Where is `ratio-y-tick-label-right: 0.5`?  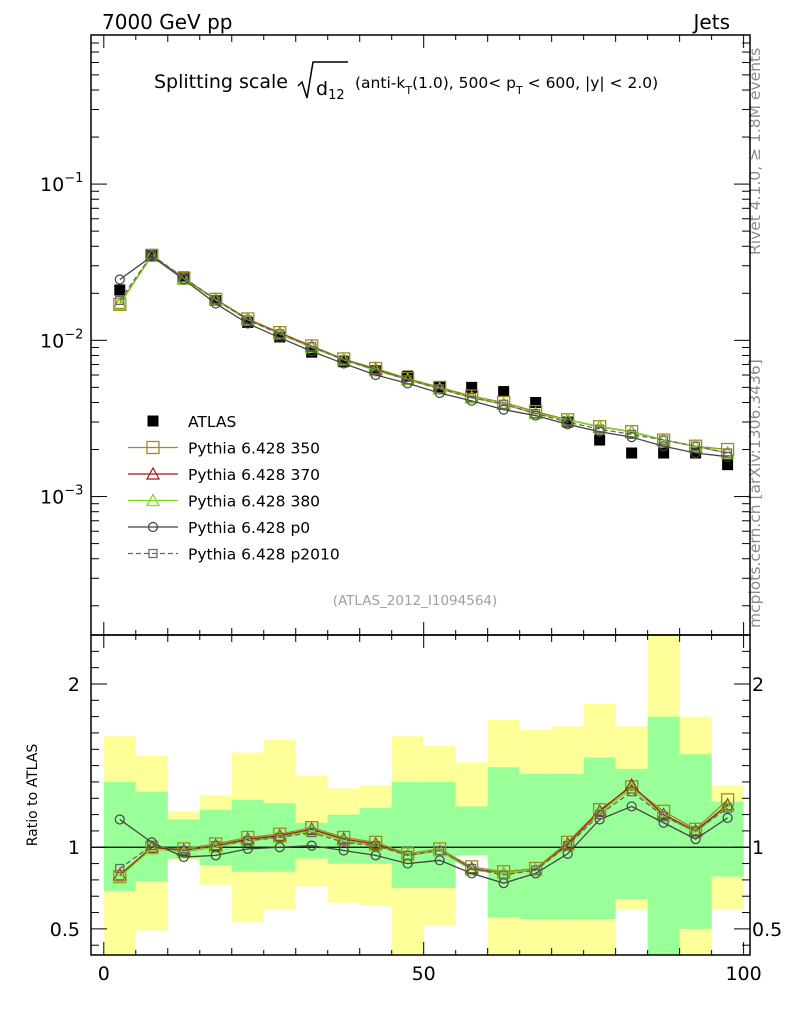 ratio-y-tick-label-right: 0.5 is located at coordinates (767, 930).